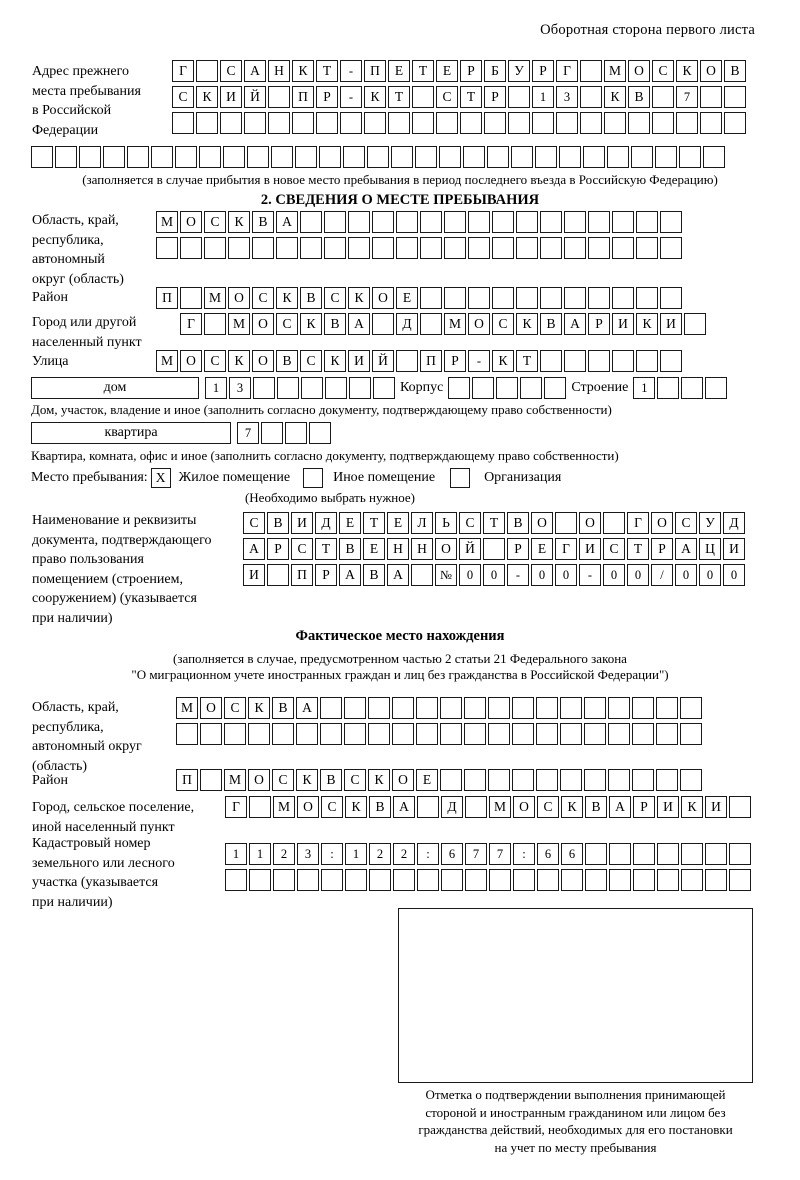  Describe the element at coordinates (590, 575) in the screenshot. I see `form-cell: -` at that location.